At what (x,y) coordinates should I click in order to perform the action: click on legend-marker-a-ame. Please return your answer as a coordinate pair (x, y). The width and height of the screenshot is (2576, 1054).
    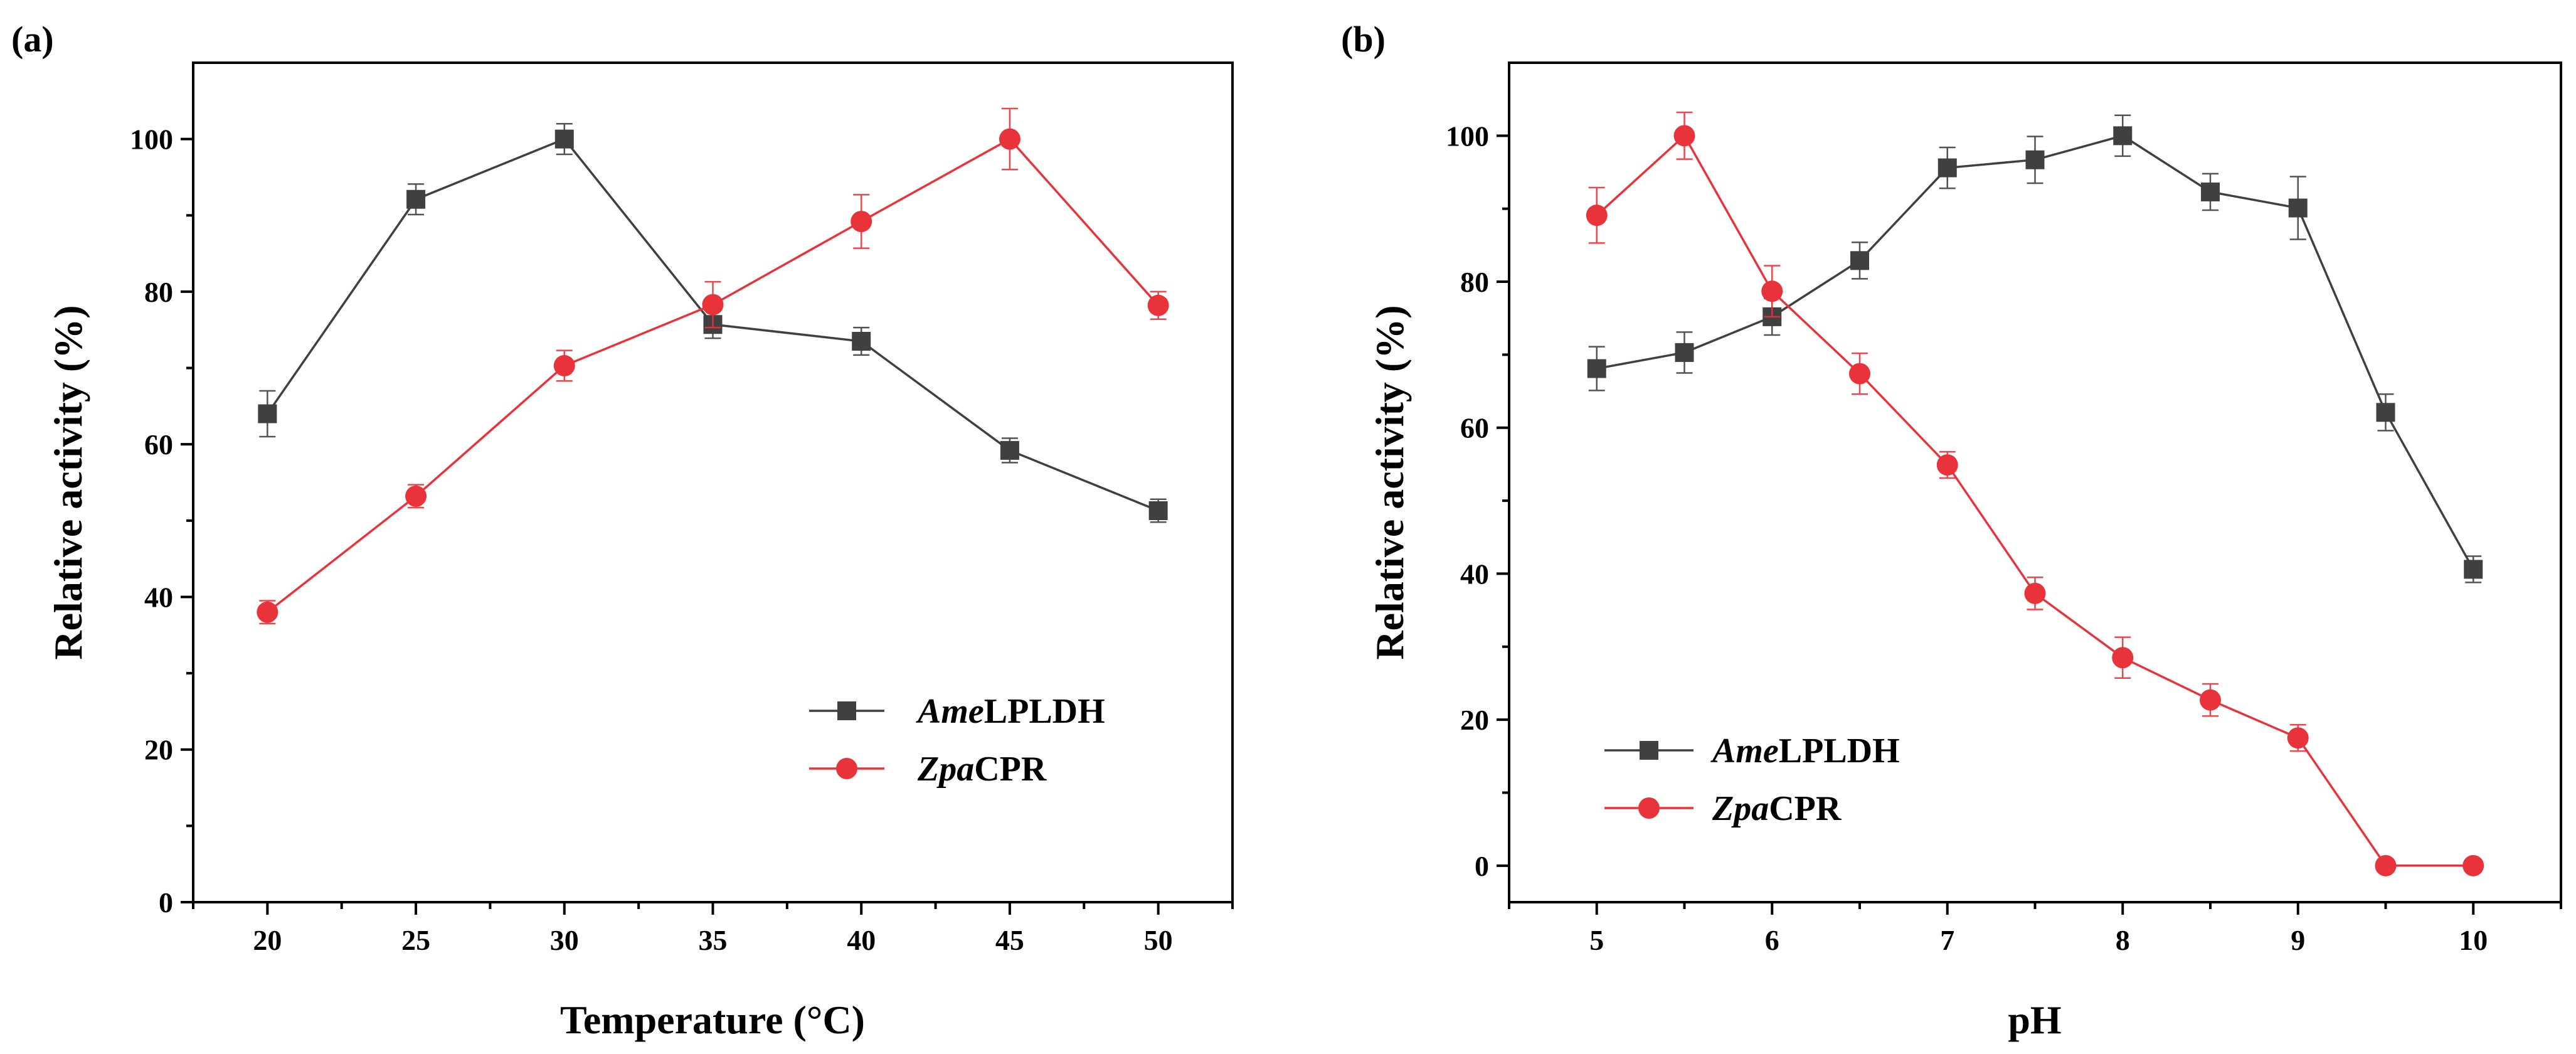
    Looking at the image, I should click on (846, 710).